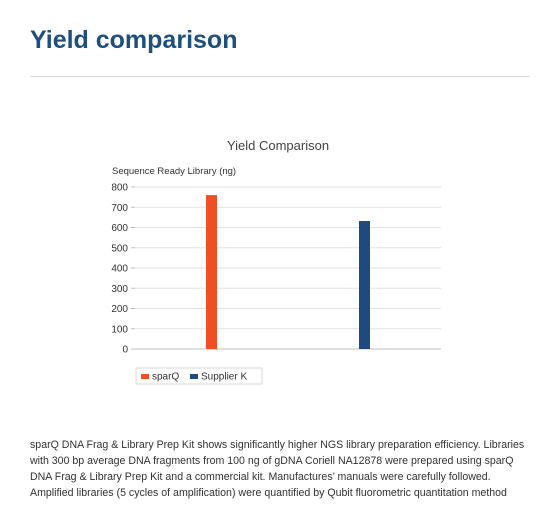 The height and width of the screenshot is (518, 555). What do you see at coordinates (119, 228) in the screenshot?
I see `y-tick-label: 600` at bounding box center [119, 228].